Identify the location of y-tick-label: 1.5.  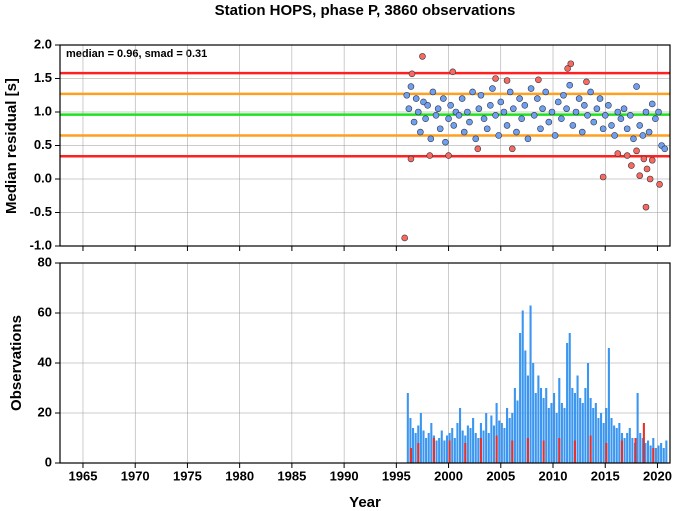
(43, 77).